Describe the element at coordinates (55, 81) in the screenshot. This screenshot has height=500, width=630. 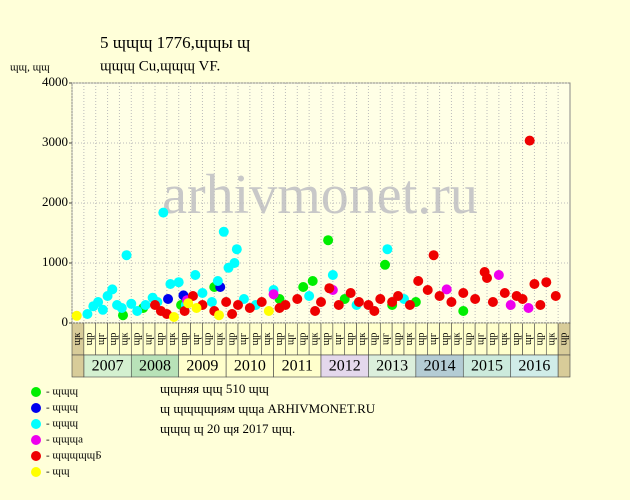
I see `y-tick-label: 4000` at that location.